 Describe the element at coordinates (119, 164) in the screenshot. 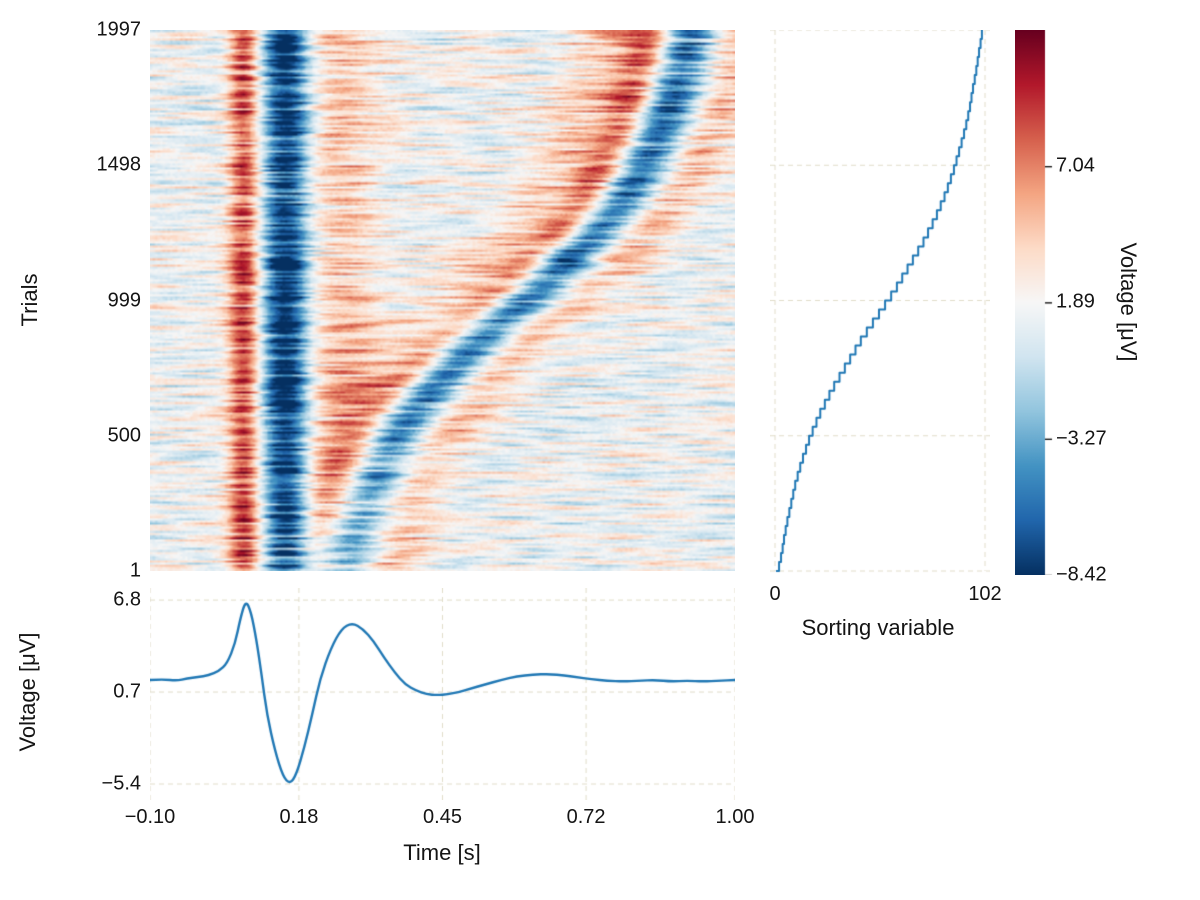

I see `trials-tick-1498: 1498` at that location.